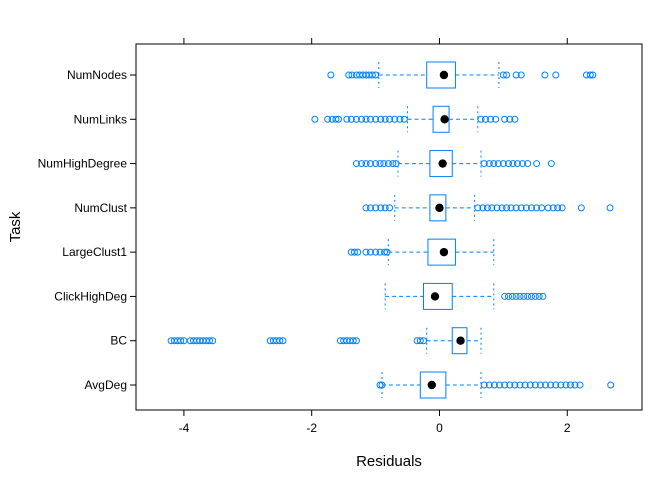 The height and width of the screenshot is (480, 672). What do you see at coordinates (375, 422) in the screenshot?
I see `x-axis: -4 -2 0 2` at bounding box center [375, 422].